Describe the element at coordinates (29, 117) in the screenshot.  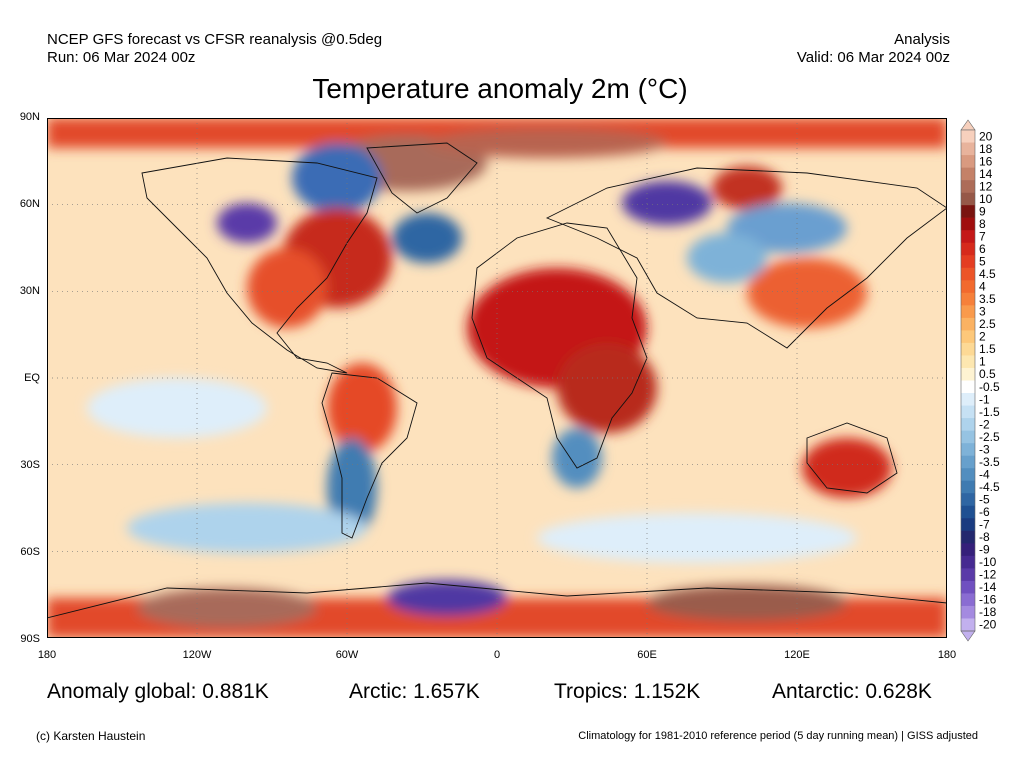
I see `lat-label-90n: 90N` at that location.